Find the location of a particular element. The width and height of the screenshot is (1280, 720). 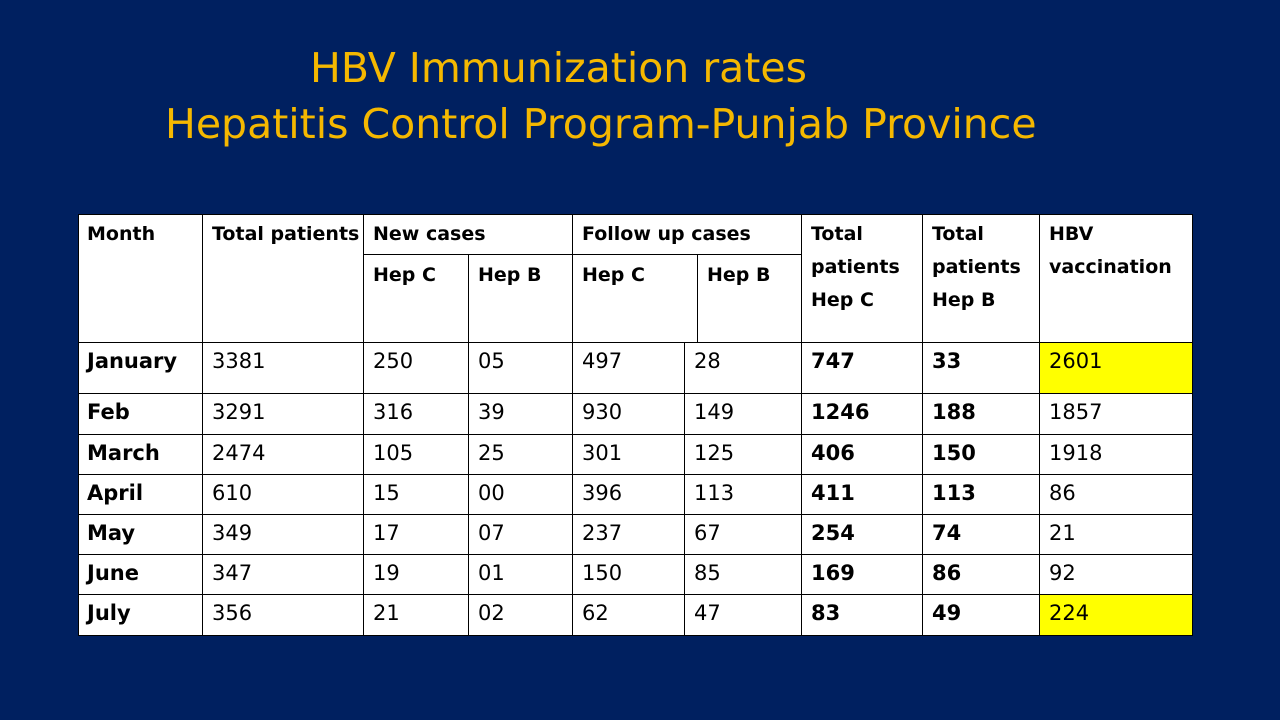

cell-month: January is located at coordinates (132, 361).